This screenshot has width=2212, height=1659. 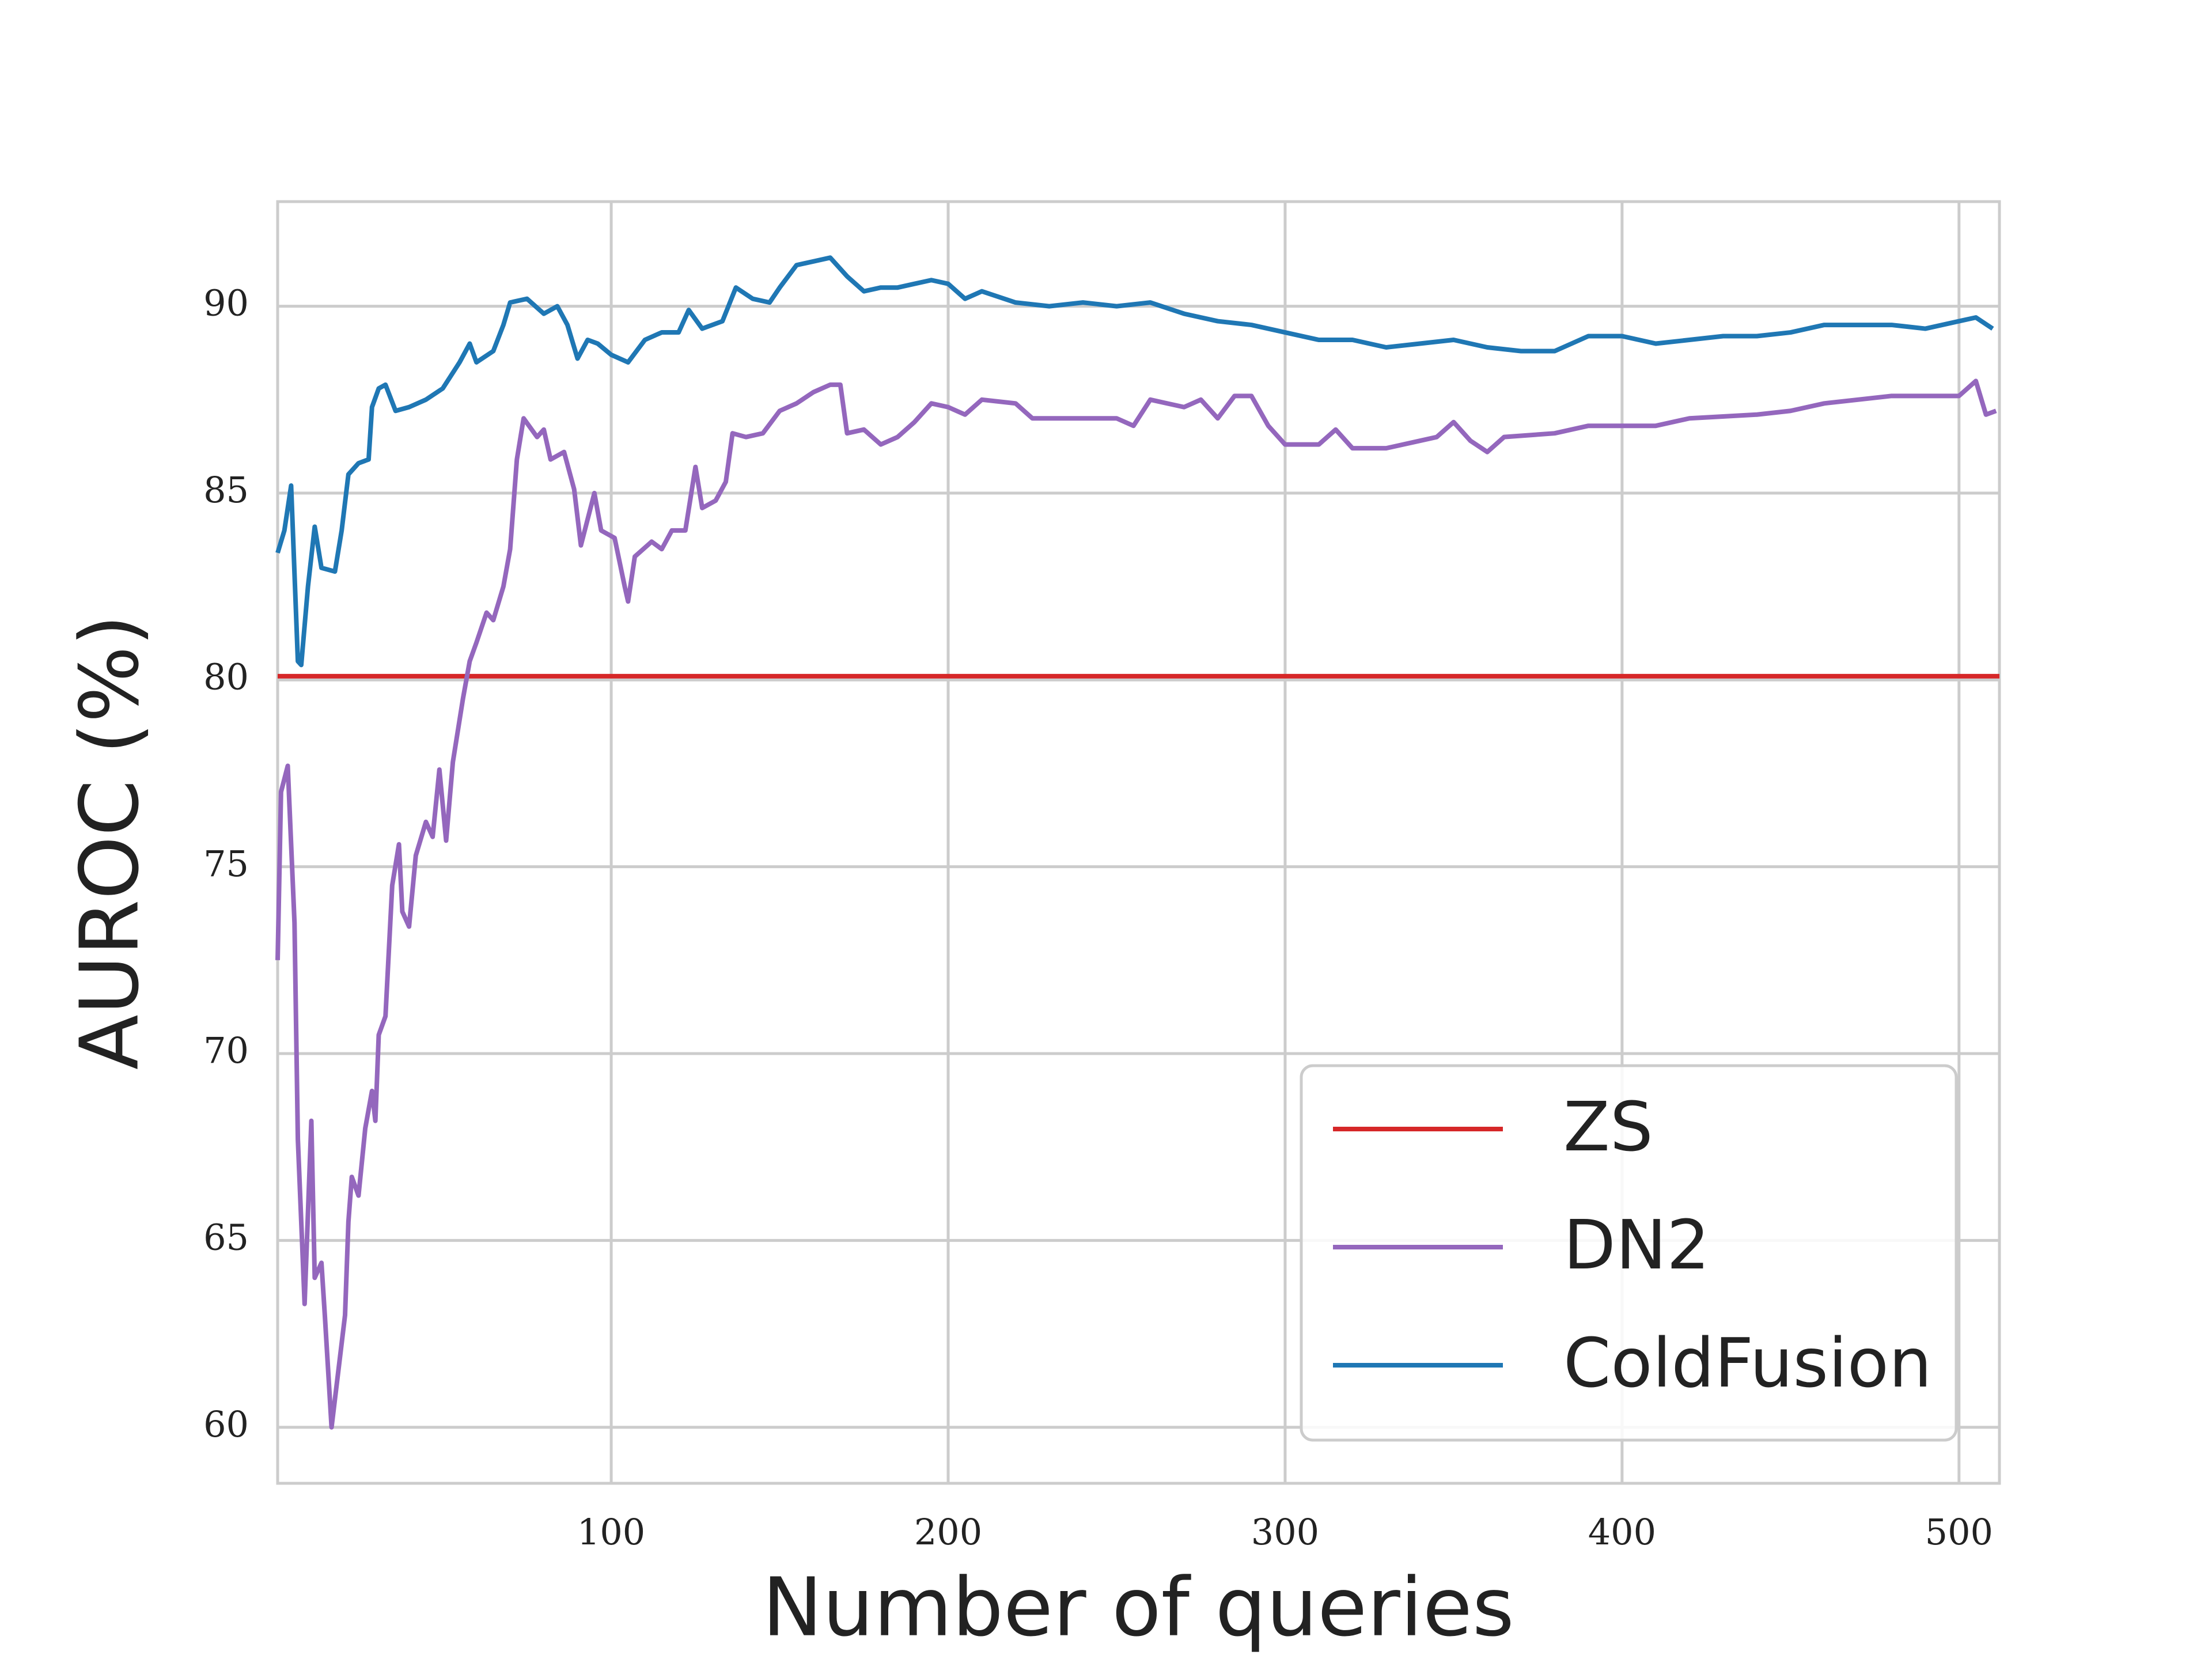 What do you see at coordinates (226, 864) in the screenshot?
I see `y-tick-label: 75` at bounding box center [226, 864].